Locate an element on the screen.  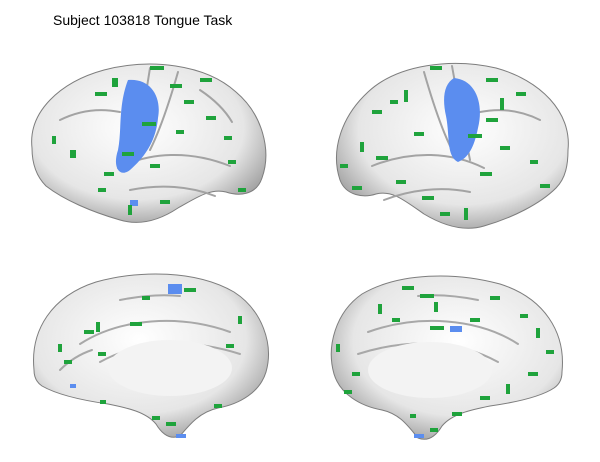
left-medial-view is located at coordinates (151, 355).